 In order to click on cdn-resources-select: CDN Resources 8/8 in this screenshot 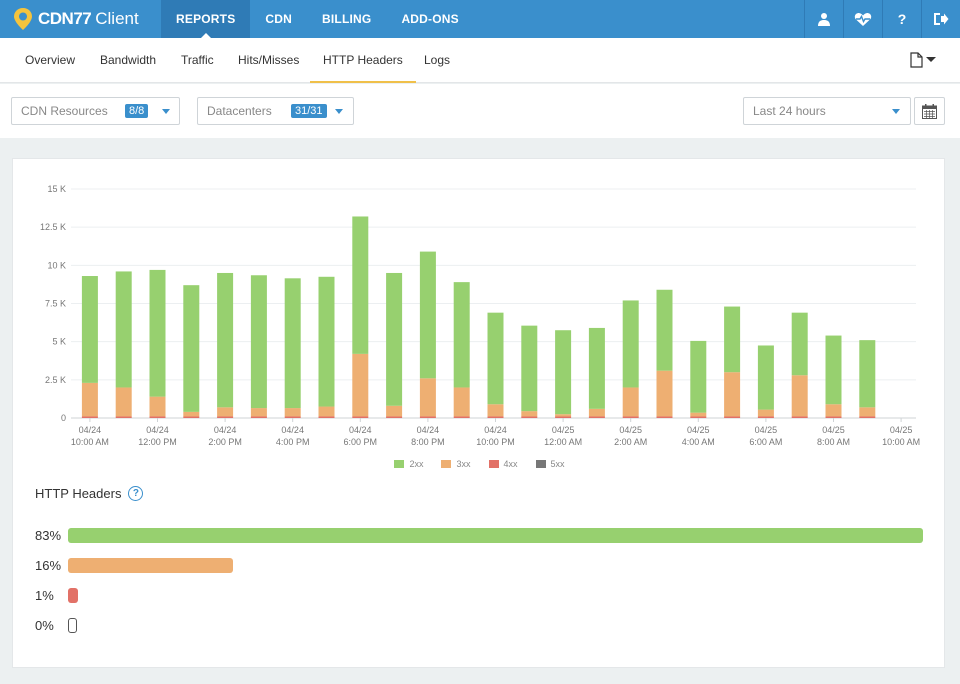, I will do `click(95, 111)`.